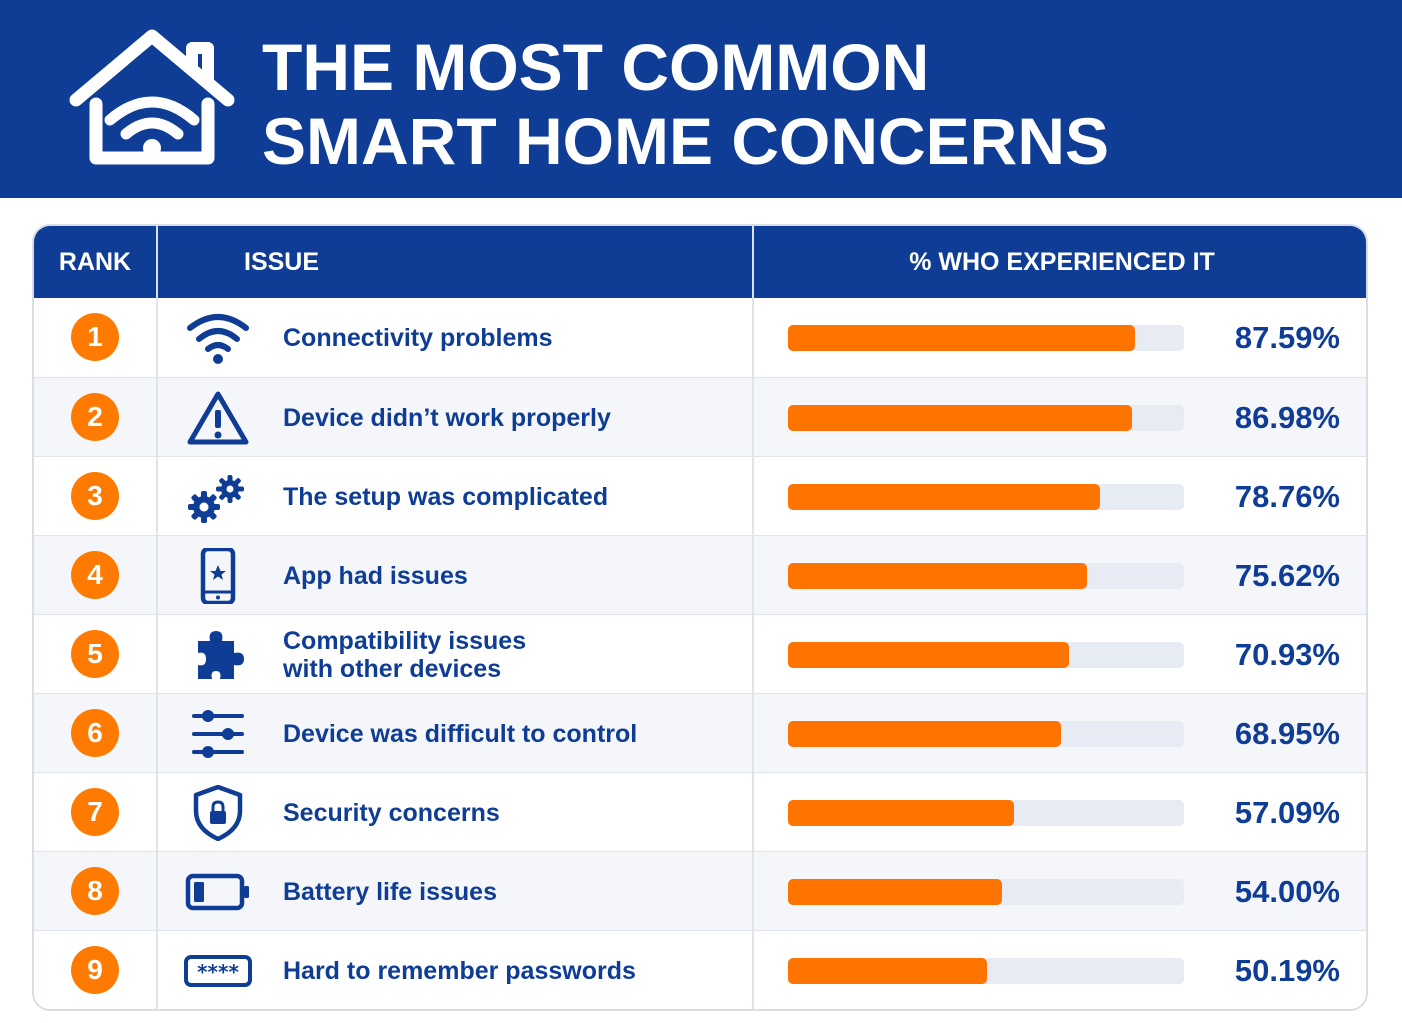  I want to click on table-header: RANK ISSUE % WHO EXPERIENCED IT, so click(700, 262).